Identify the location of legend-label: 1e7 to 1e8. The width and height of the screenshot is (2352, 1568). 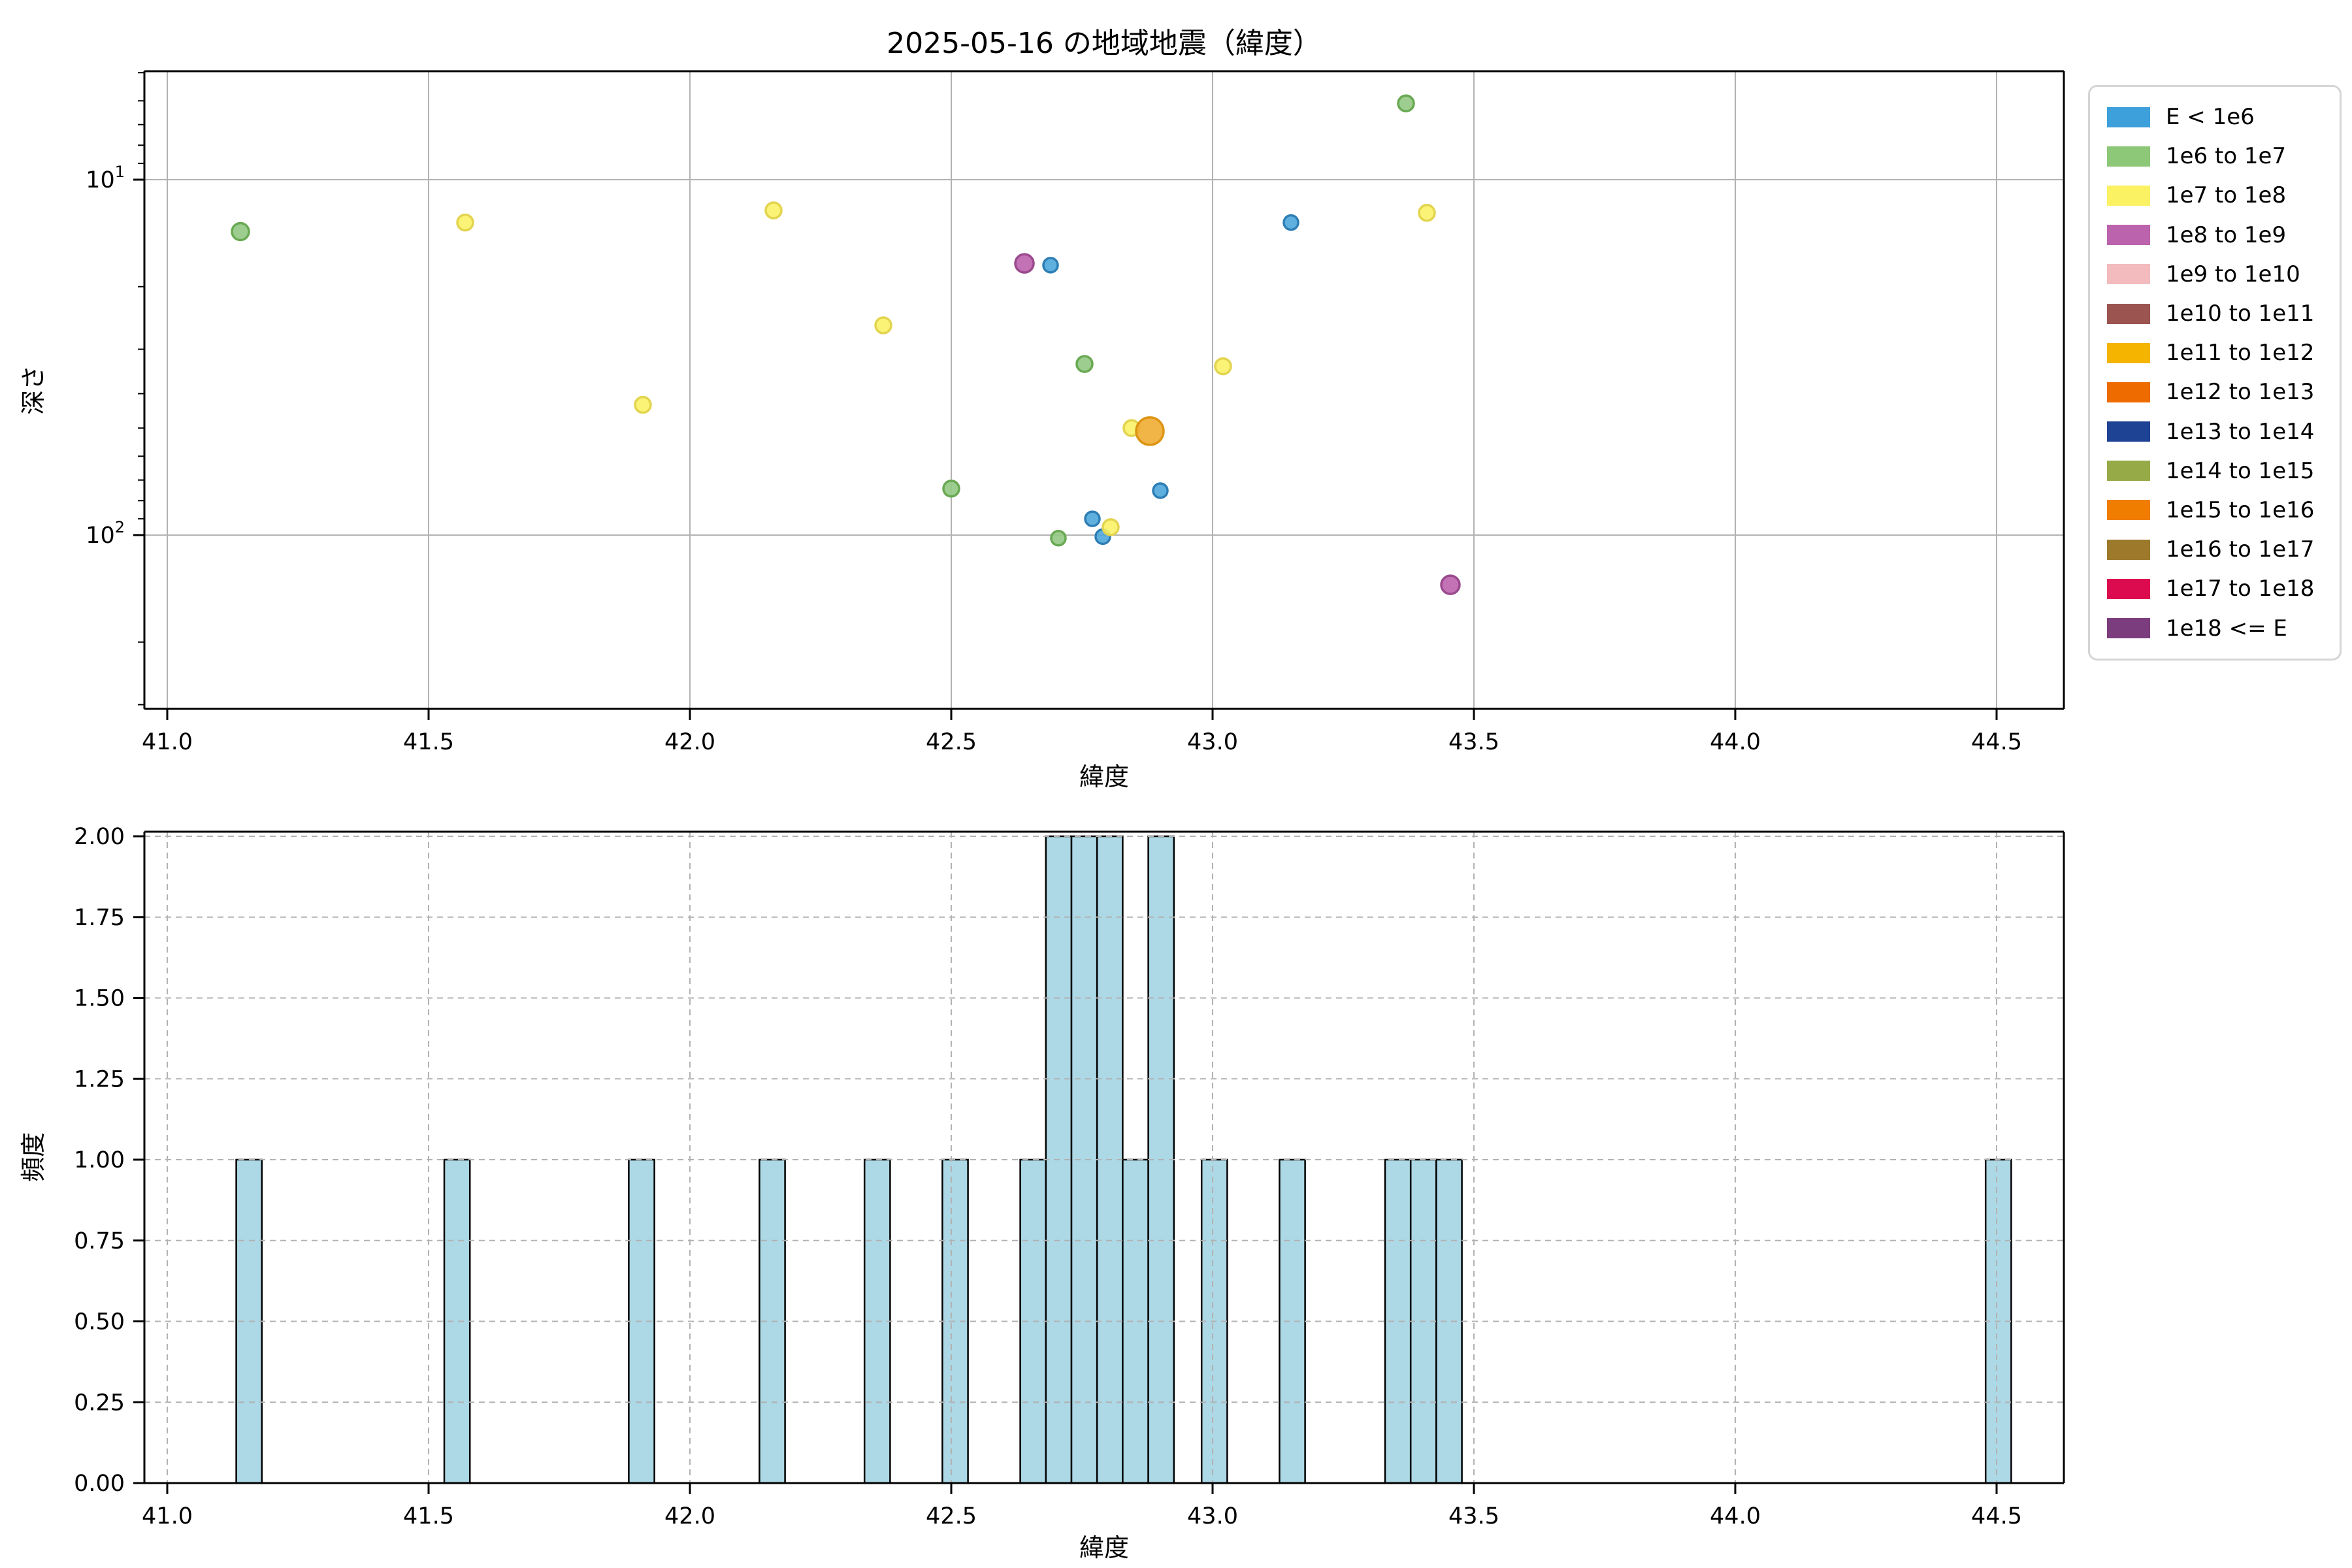
(2226, 195).